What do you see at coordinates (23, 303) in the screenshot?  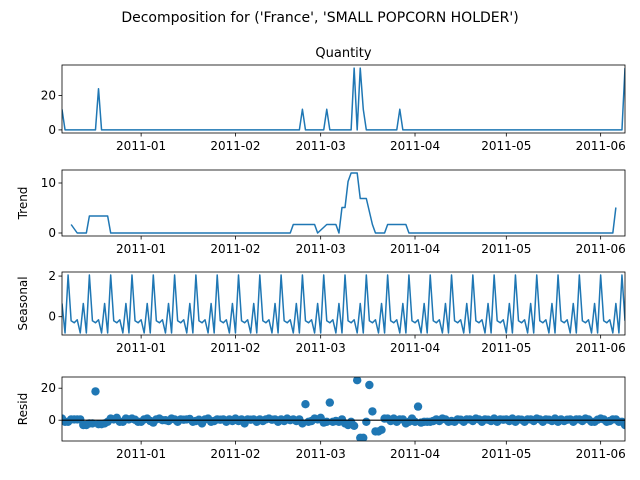 I see `y-axis-label: Seasonal` at bounding box center [23, 303].